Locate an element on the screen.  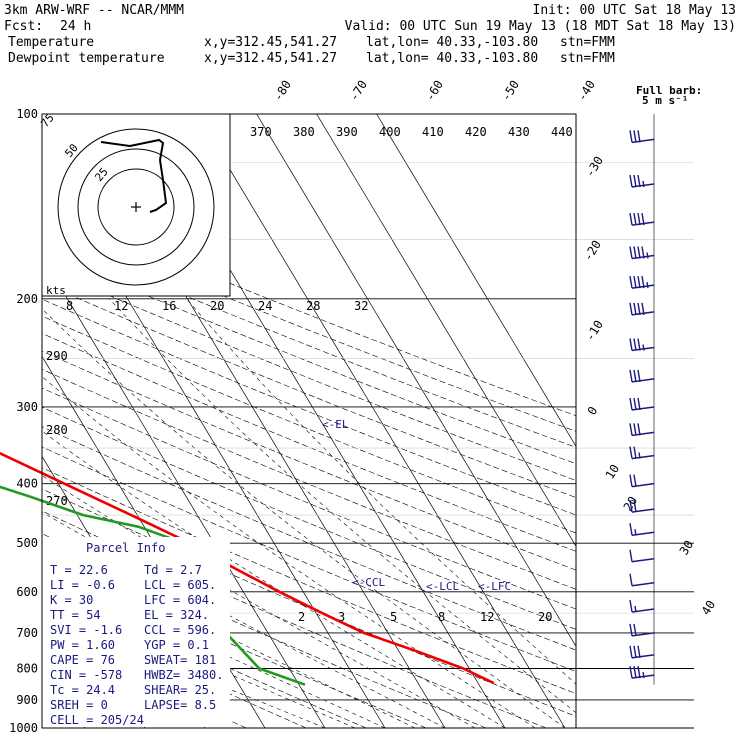
parcel-level-lfc: <-LFC is located at coordinates (494, 586).